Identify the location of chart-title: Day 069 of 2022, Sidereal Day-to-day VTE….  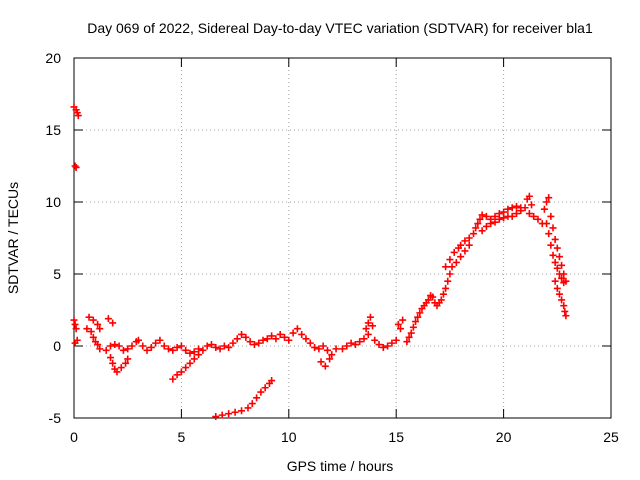
(340, 28).